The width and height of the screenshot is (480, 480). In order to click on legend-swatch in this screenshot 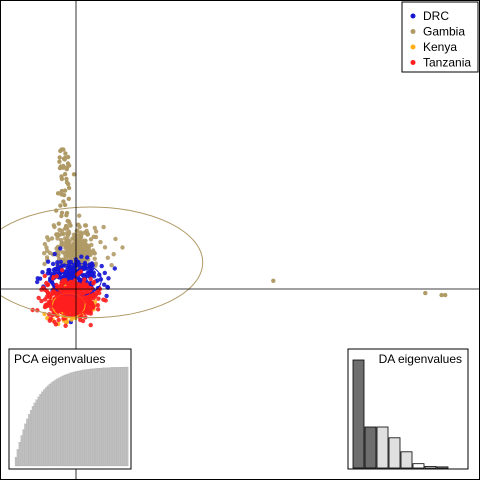, I will do `click(413, 31)`.